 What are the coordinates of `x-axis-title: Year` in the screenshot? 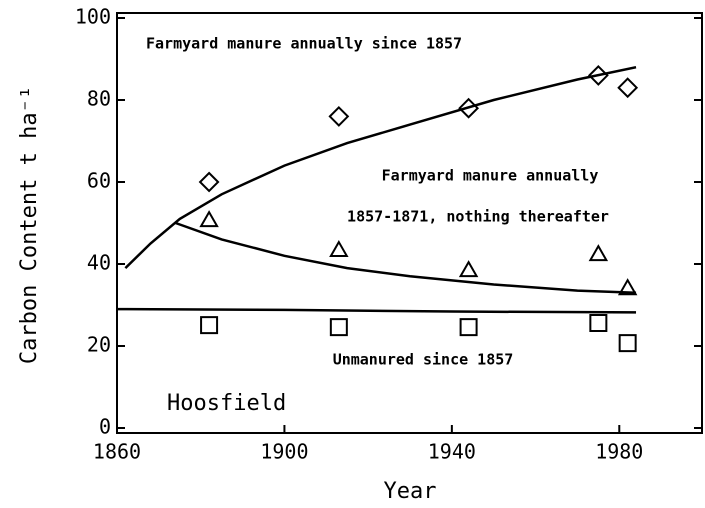 It's located at (410, 491).